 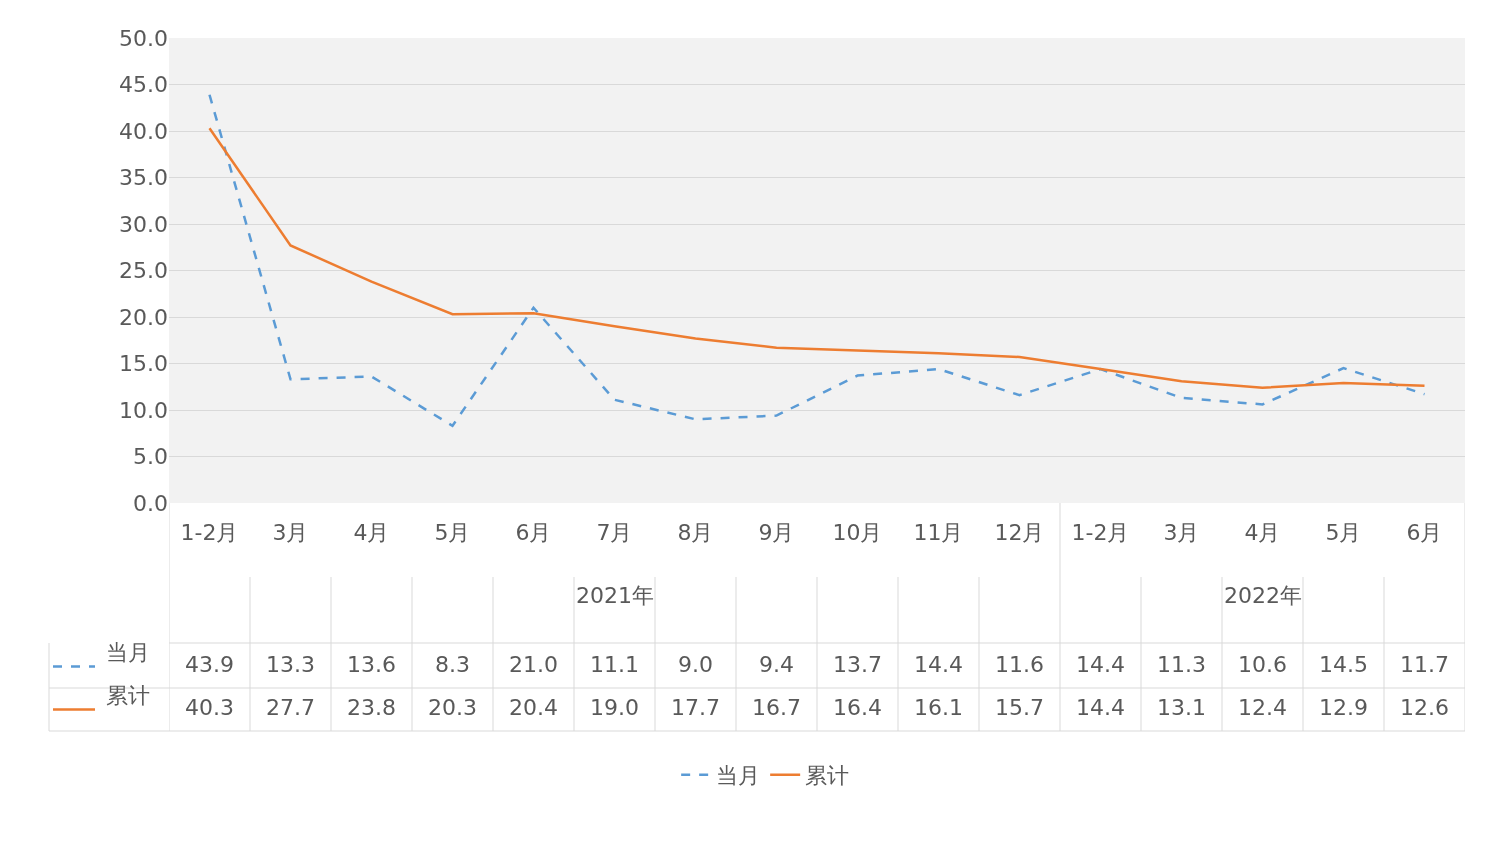 What do you see at coordinates (857, 664) in the screenshot?
I see `data-label: 13.7` at bounding box center [857, 664].